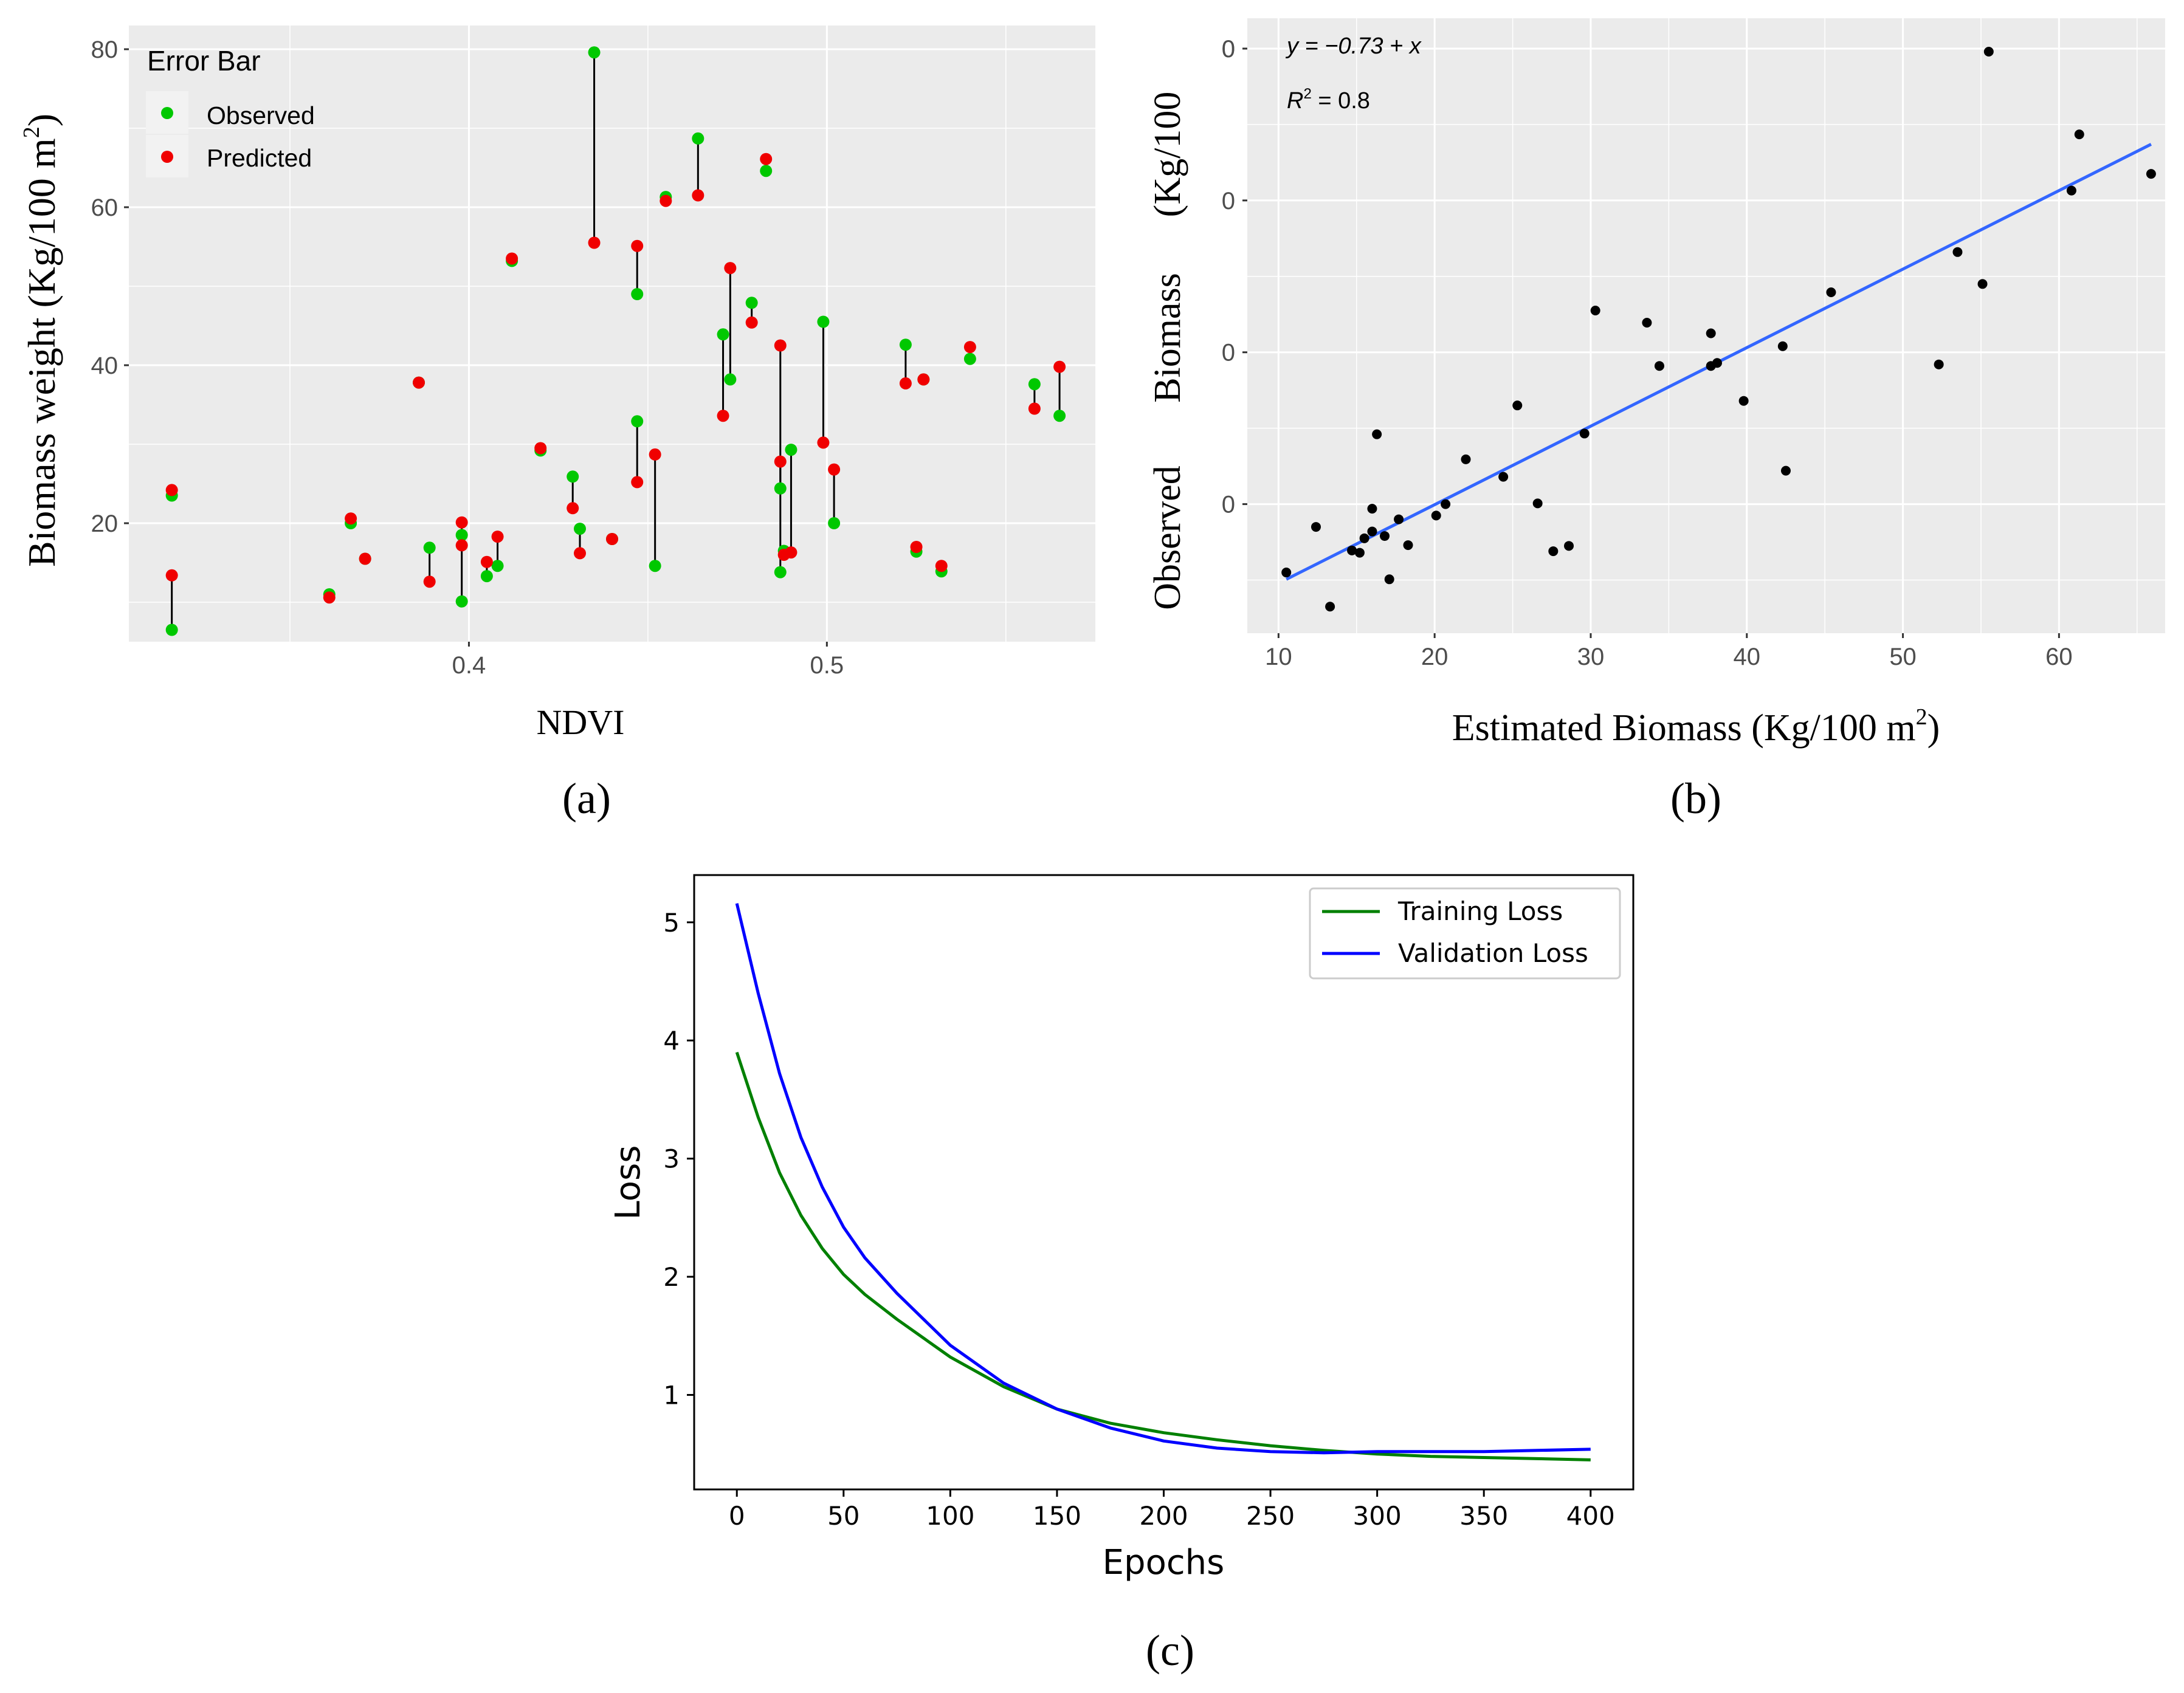 The height and width of the screenshot is (1693, 2184). I want to click on panel-b-y-axis-title-word-2: Biomass, so click(1167, 338).